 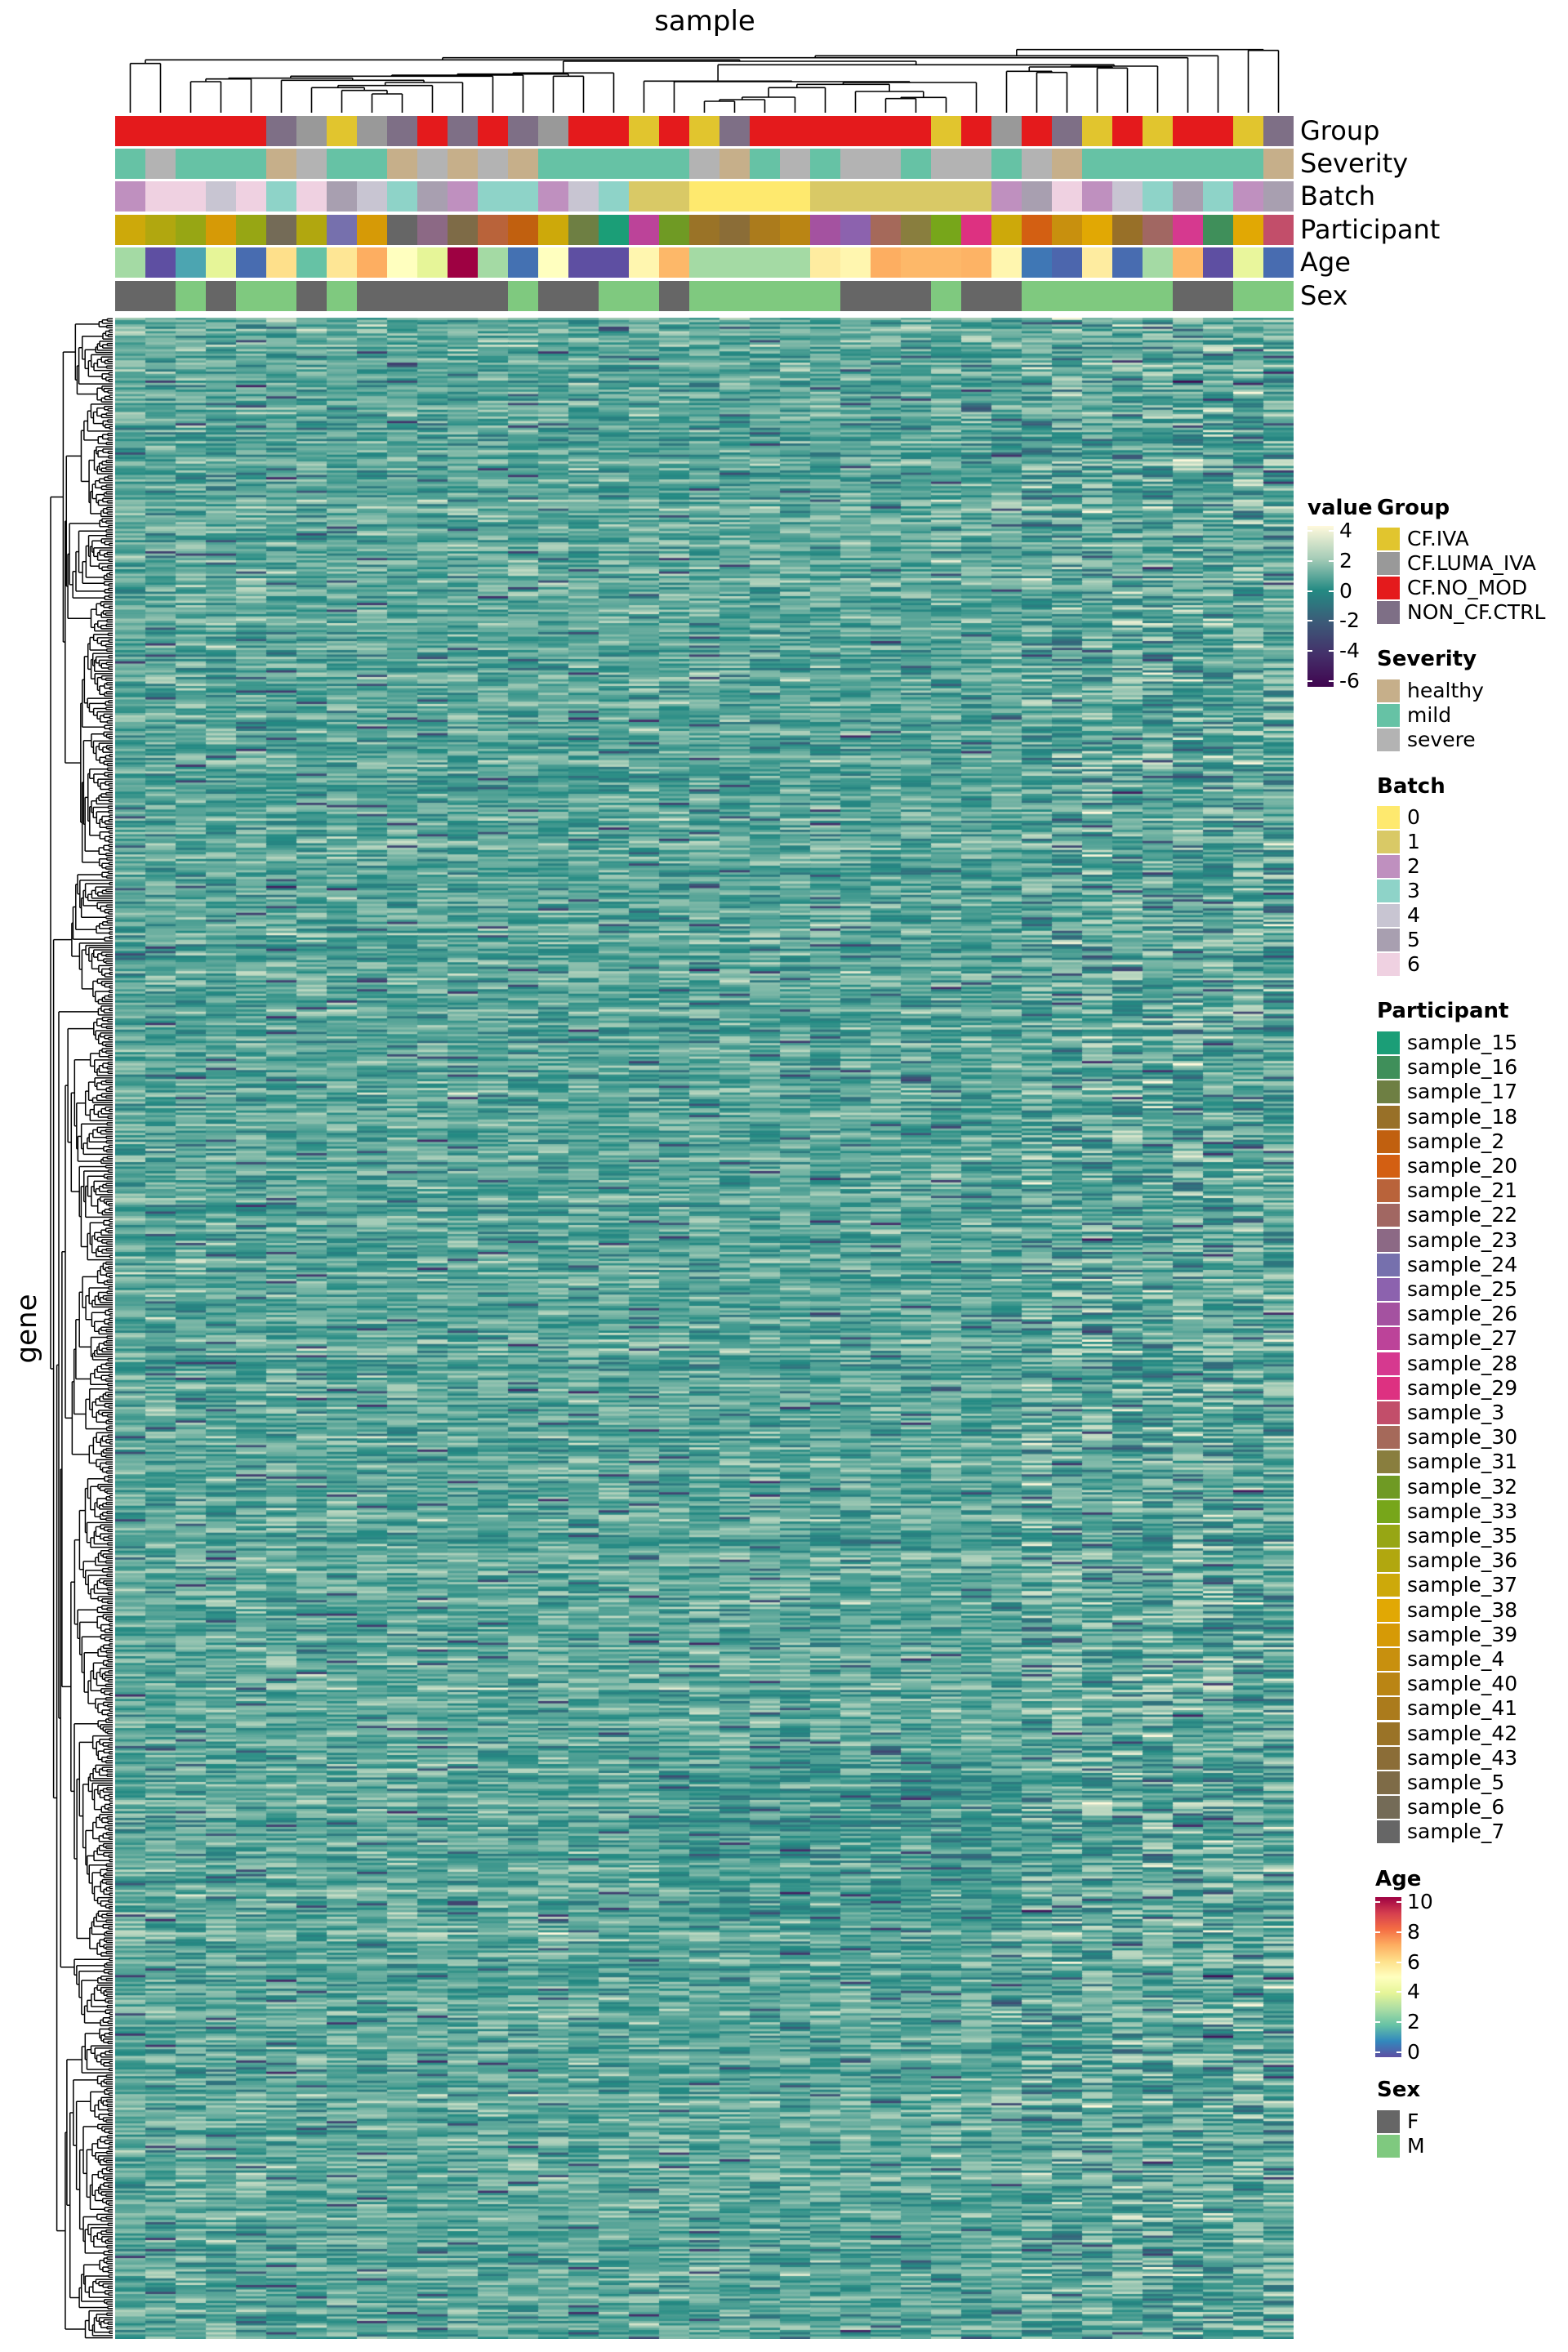 What do you see at coordinates (1413, 508) in the screenshot?
I see `group-legend-title: Group` at bounding box center [1413, 508].